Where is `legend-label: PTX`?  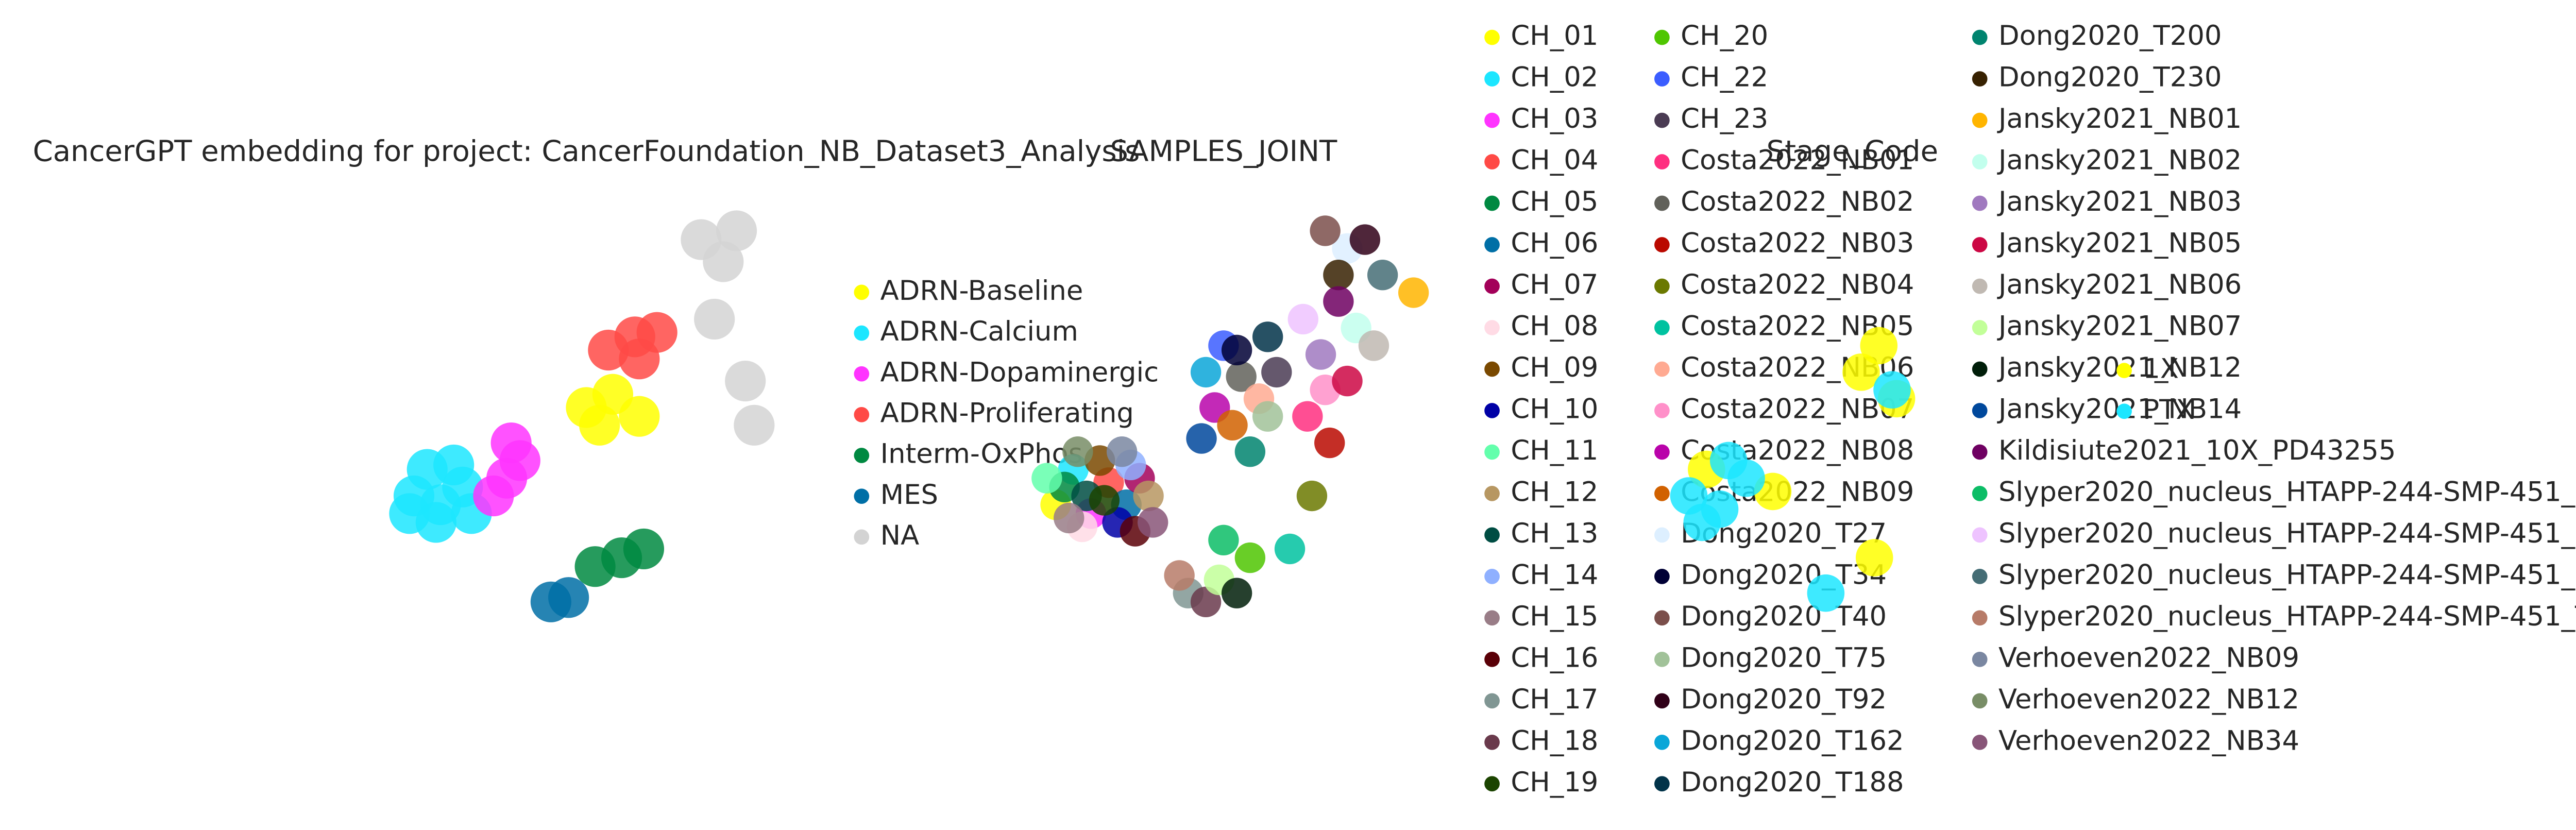
legend-label: PTX is located at coordinates (2168, 410).